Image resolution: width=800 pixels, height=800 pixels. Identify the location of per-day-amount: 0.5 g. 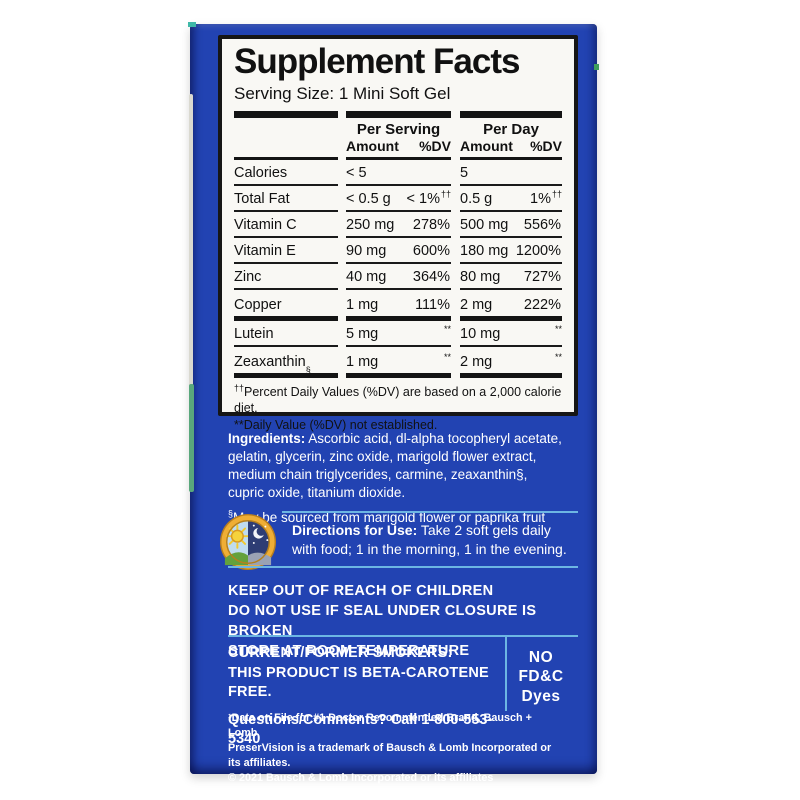
(476, 198).